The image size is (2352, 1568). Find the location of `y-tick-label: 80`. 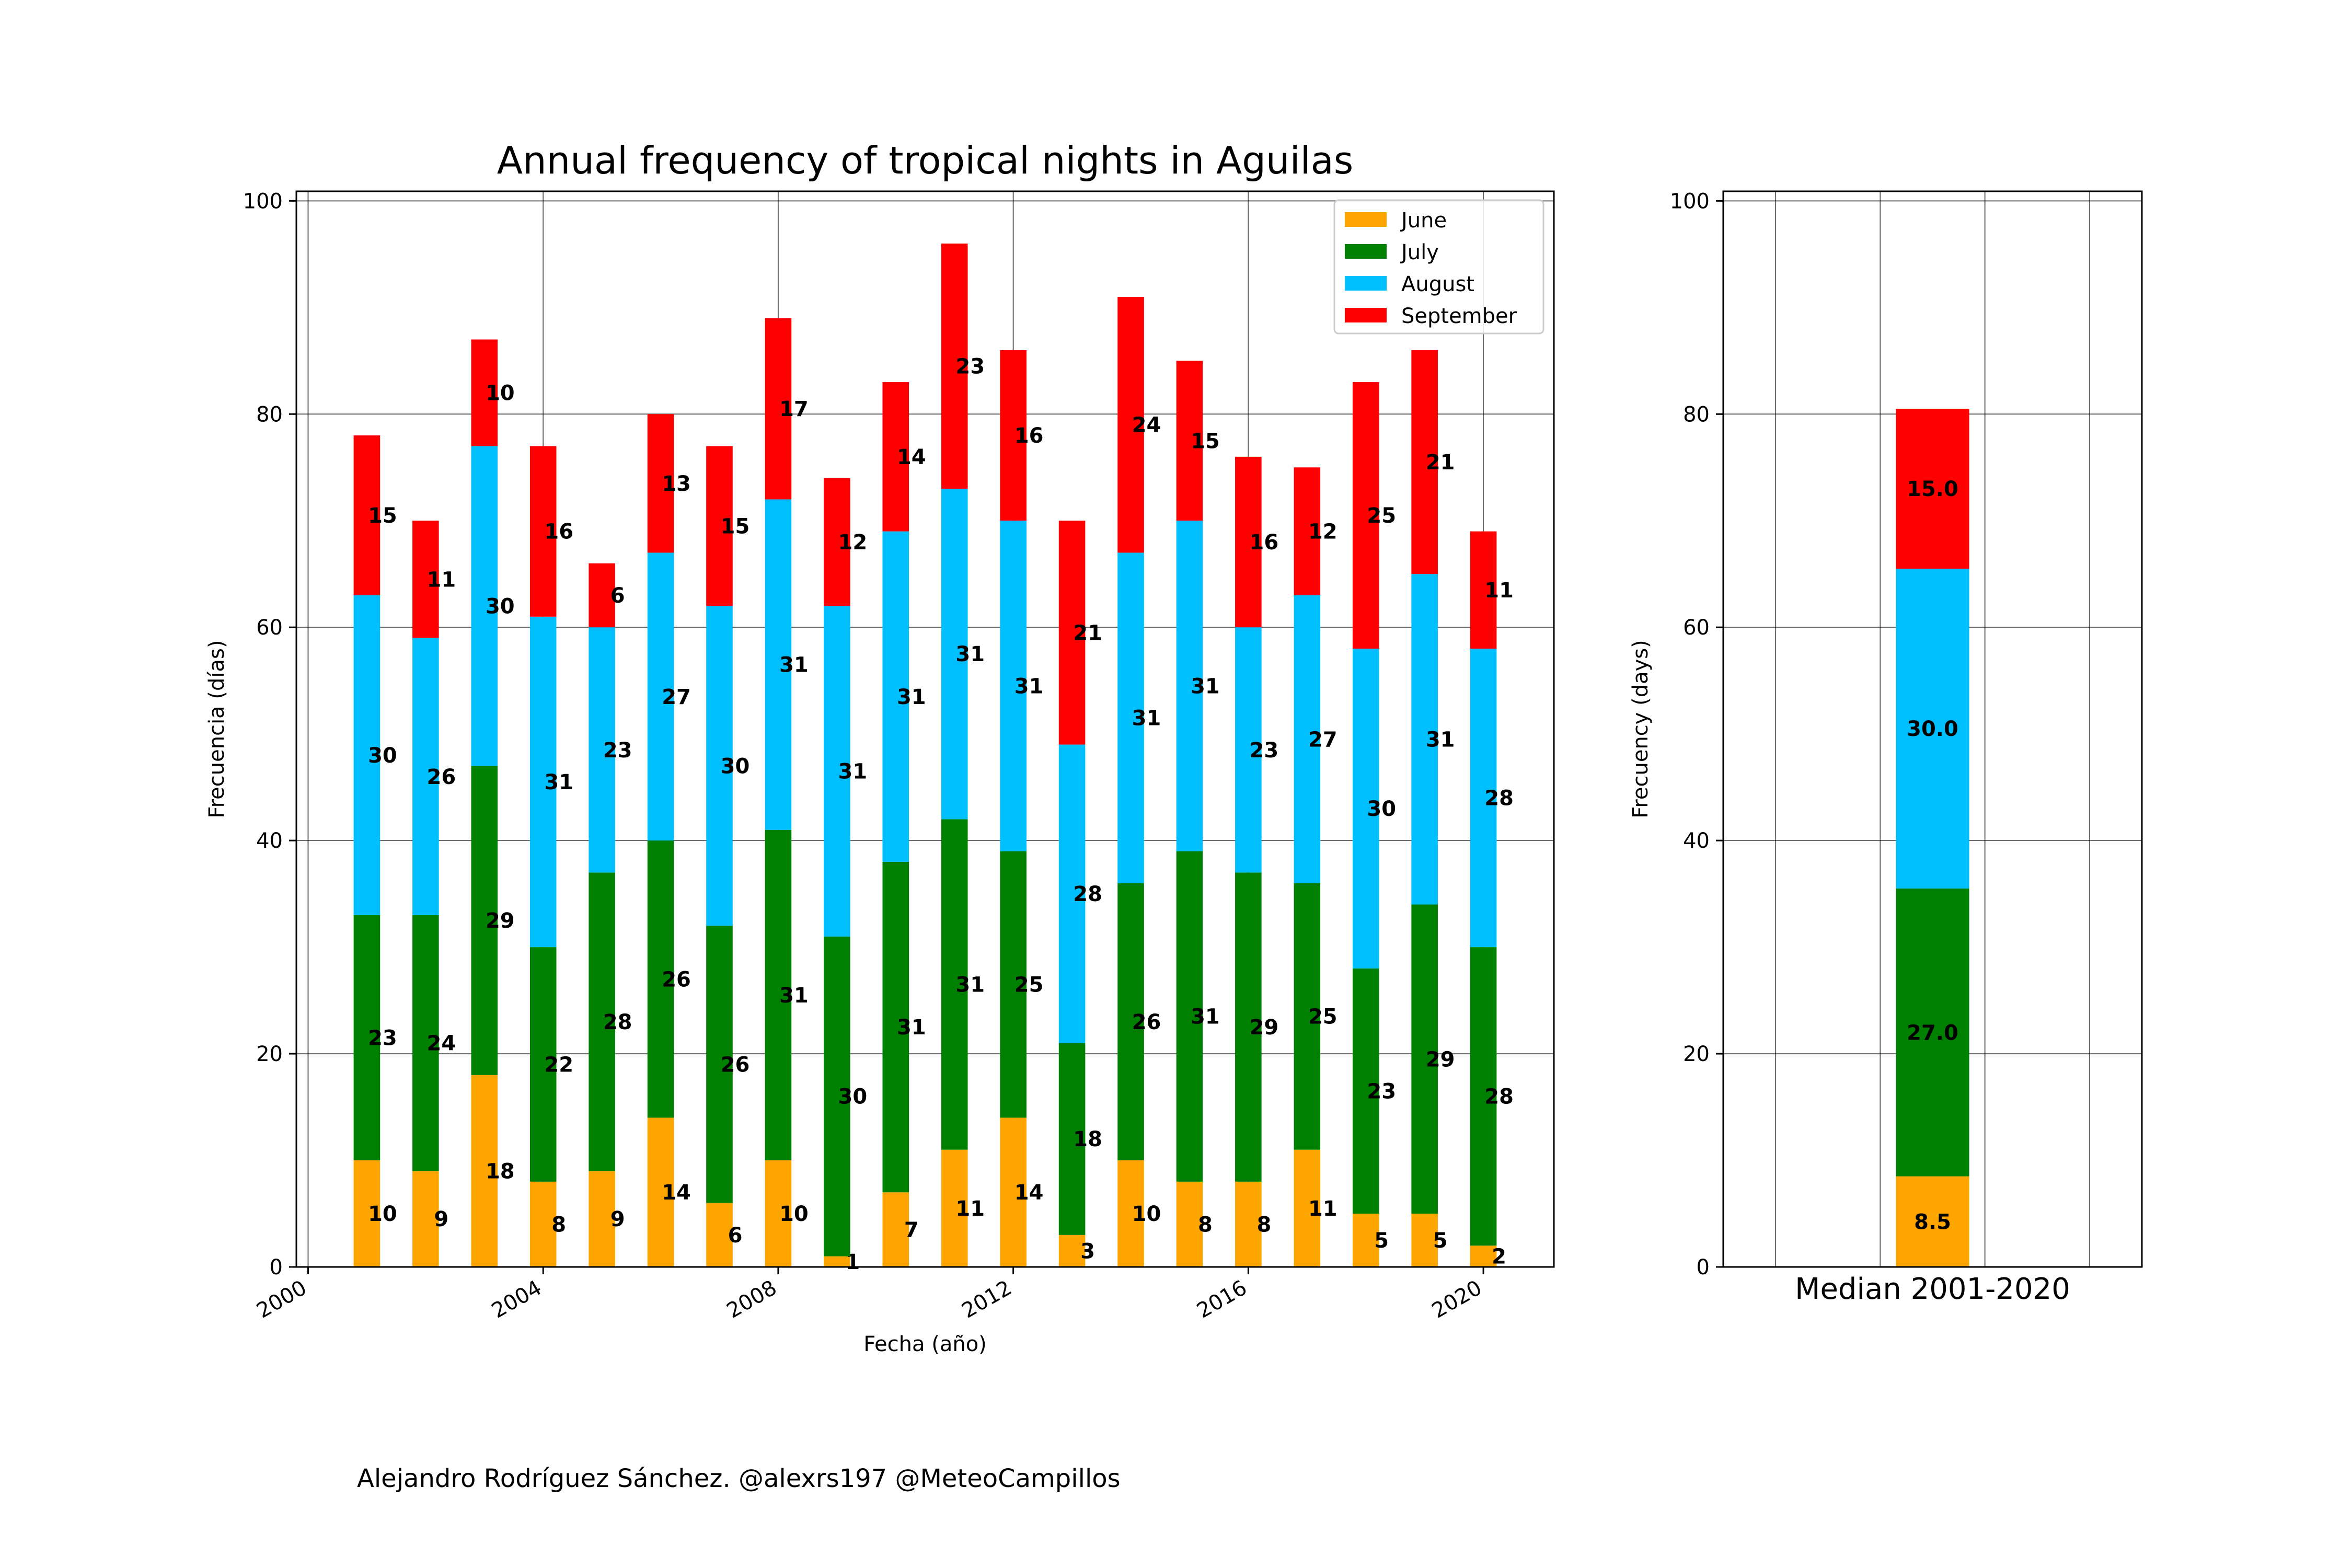

y-tick-label: 80 is located at coordinates (1696, 414).